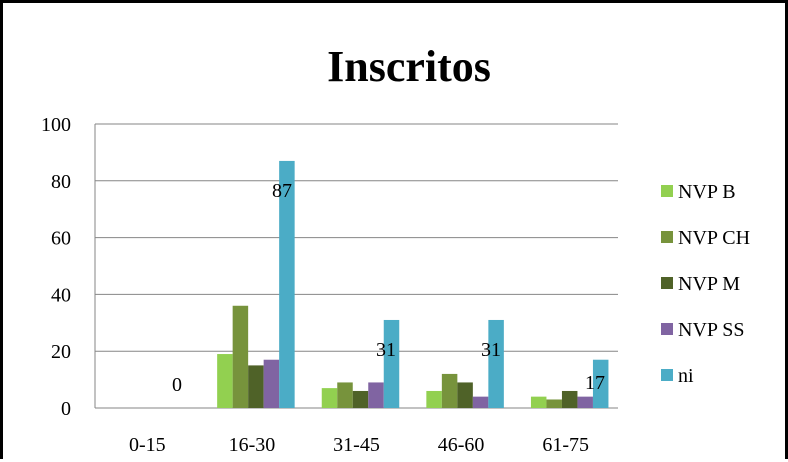 The height and width of the screenshot is (462, 788). What do you see at coordinates (252, 445) in the screenshot?
I see `x-tick-label: 16-30` at bounding box center [252, 445].